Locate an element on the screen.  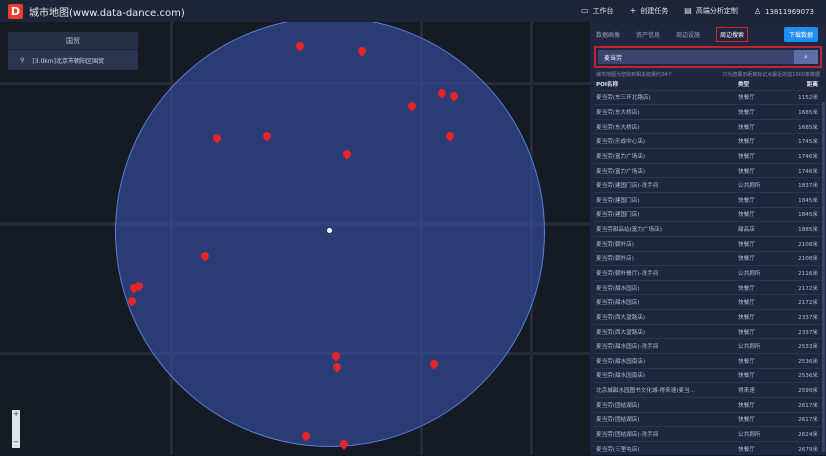
nav-create-task: + 创建任务 is located at coordinates (649, 10).